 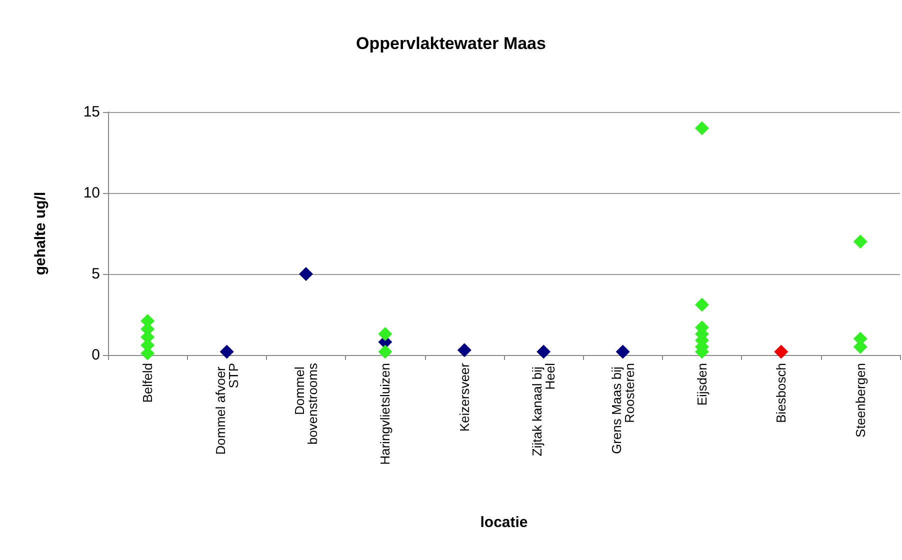 What do you see at coordinates (91, 112) in the screenshot?
I see `y-tick-label: 15` at bounding box center [91, 112].